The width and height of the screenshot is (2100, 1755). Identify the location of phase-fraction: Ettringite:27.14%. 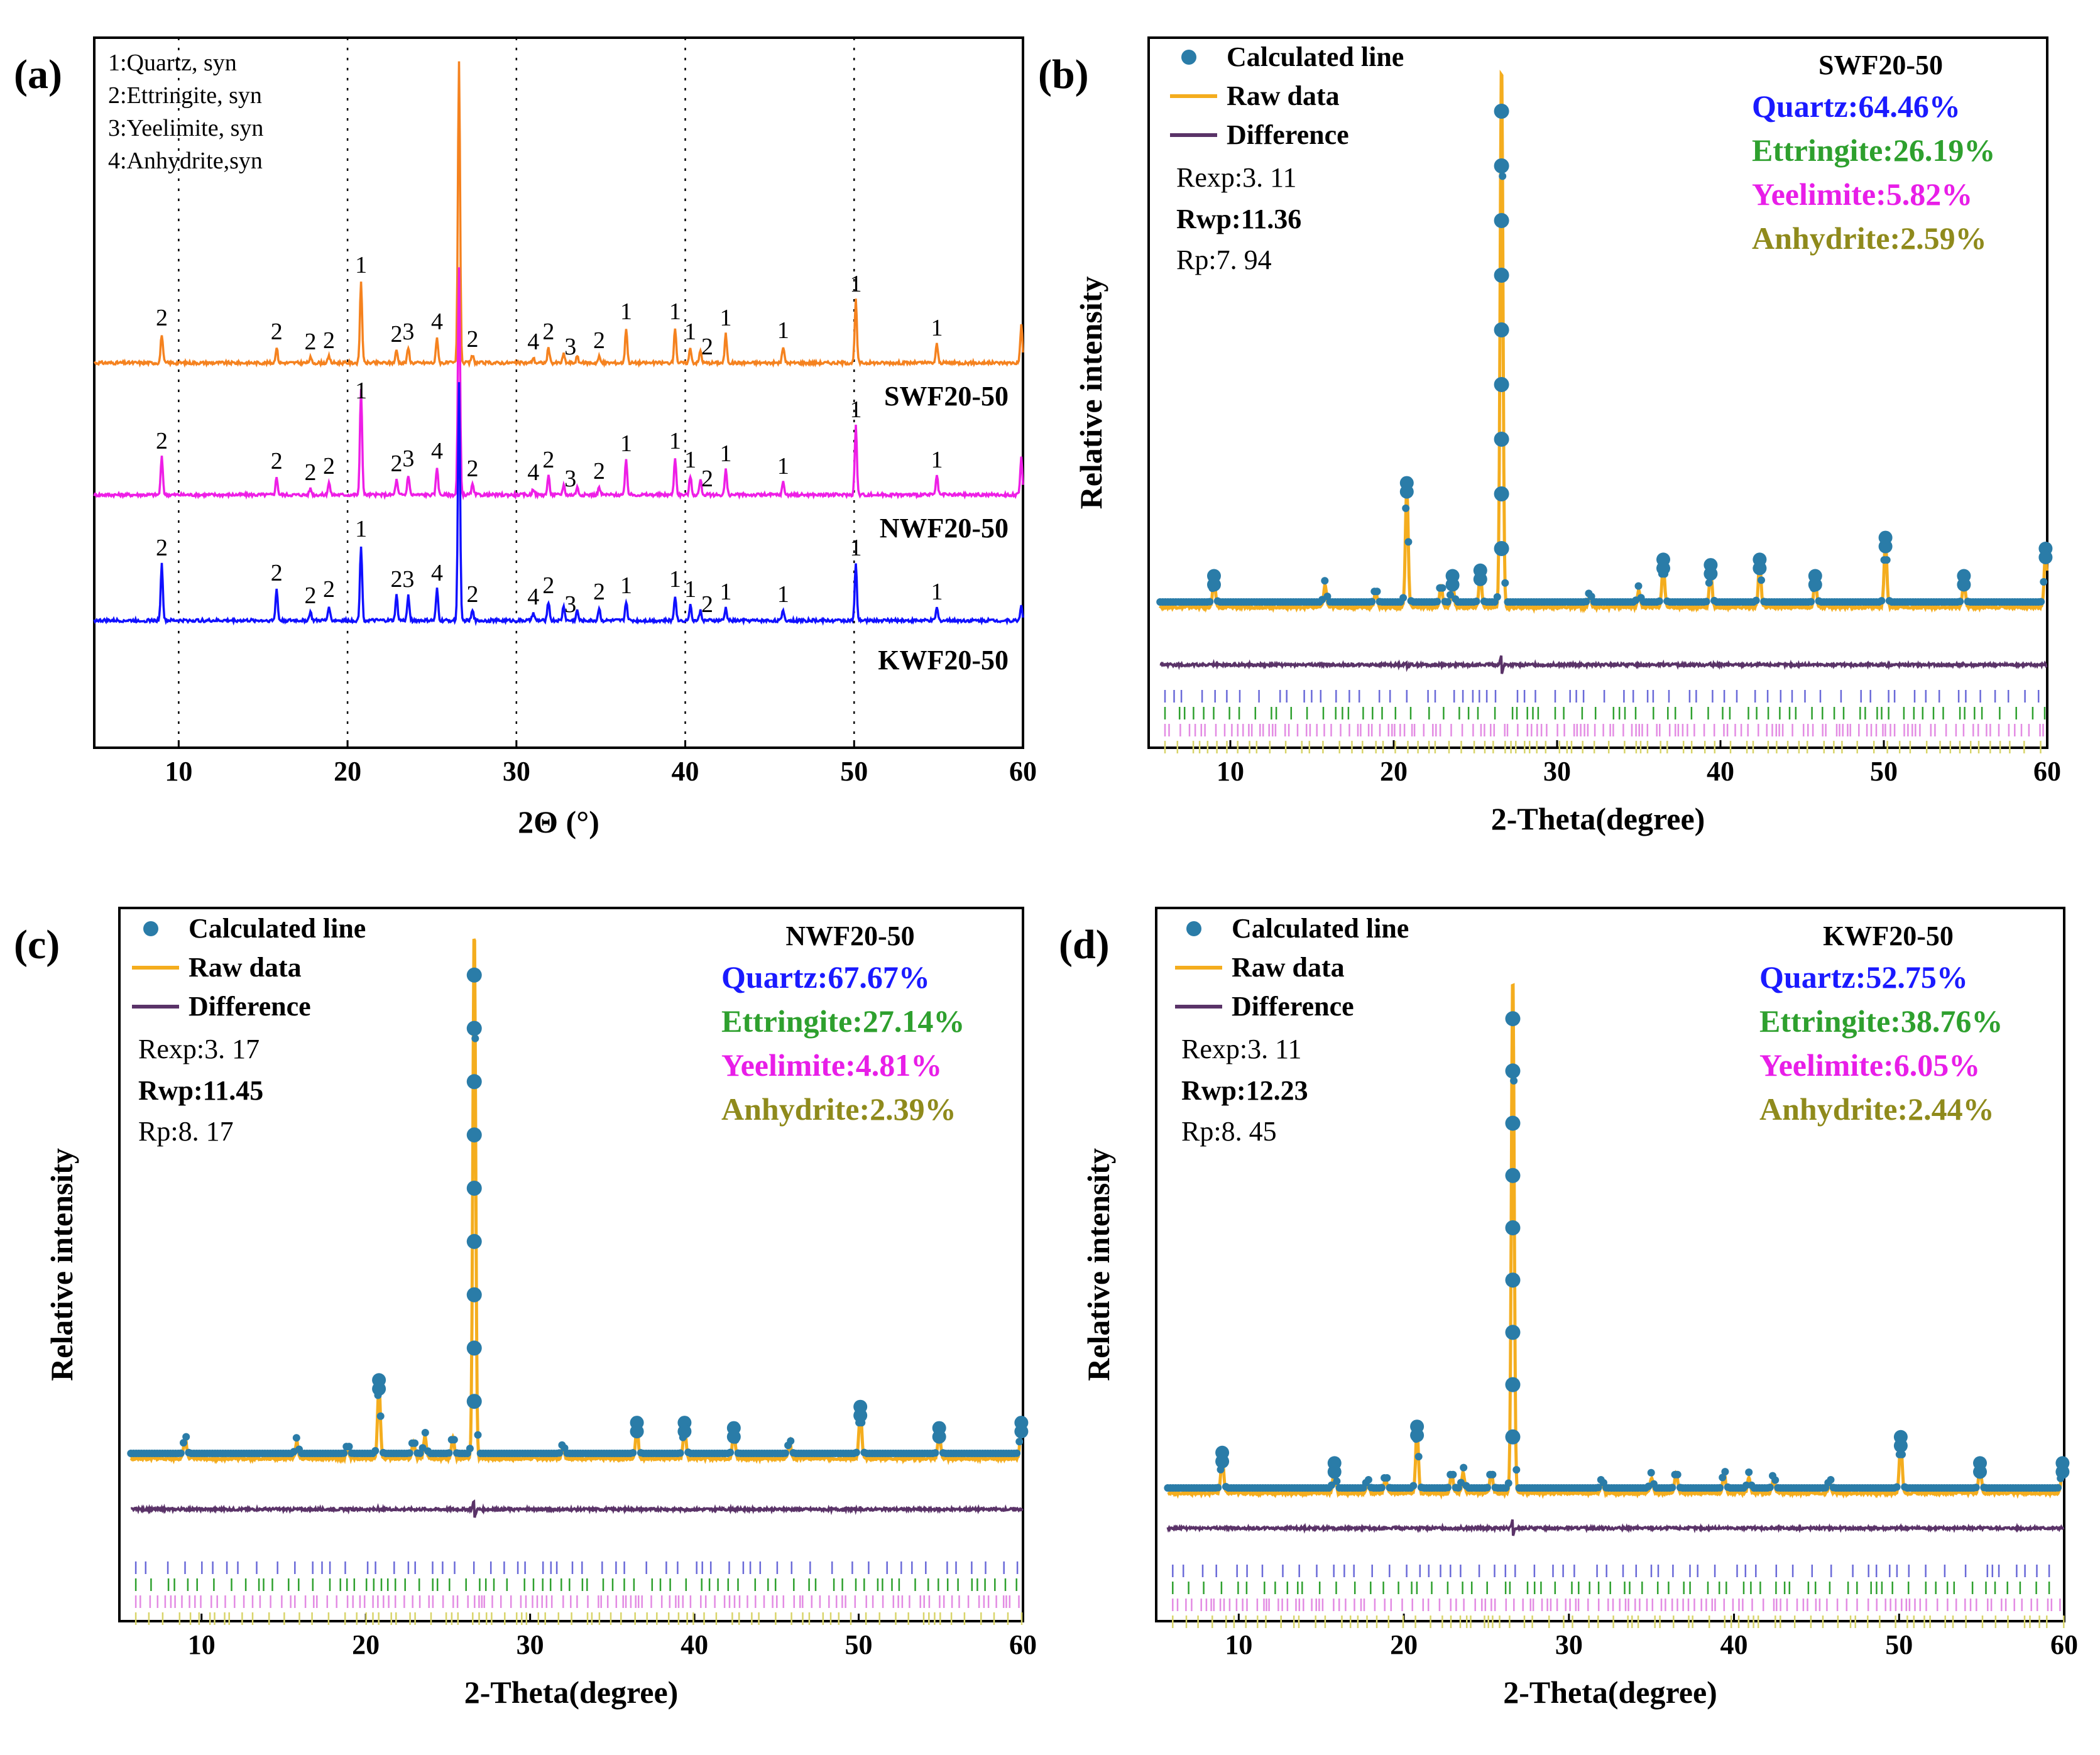
(843, 1021).